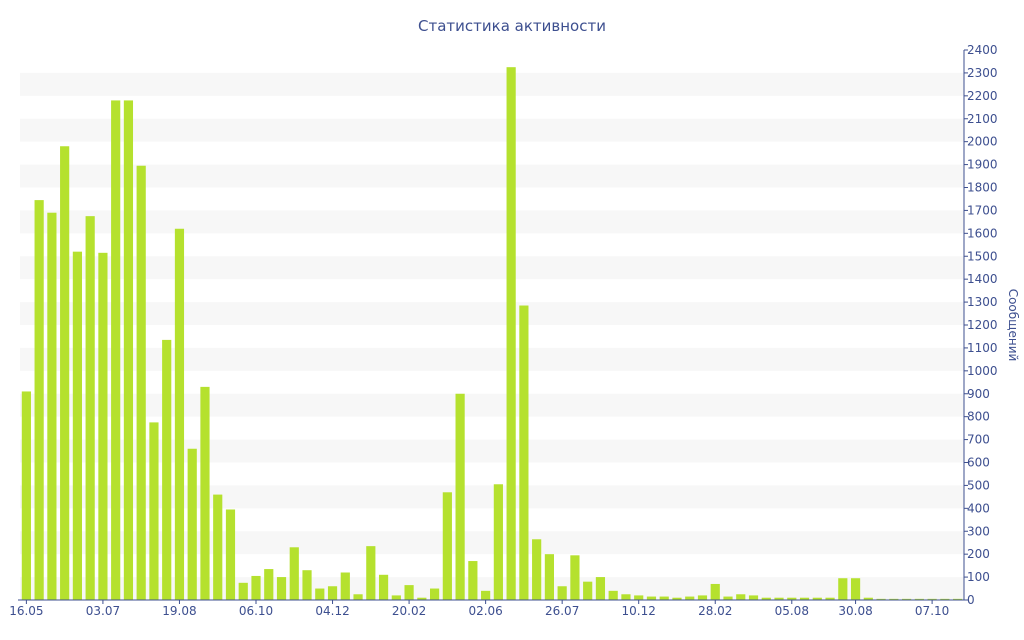 The height and width of the screenshot is (640, 1024). I want to click on x-tick-label: 16.05, so click(26, 611).